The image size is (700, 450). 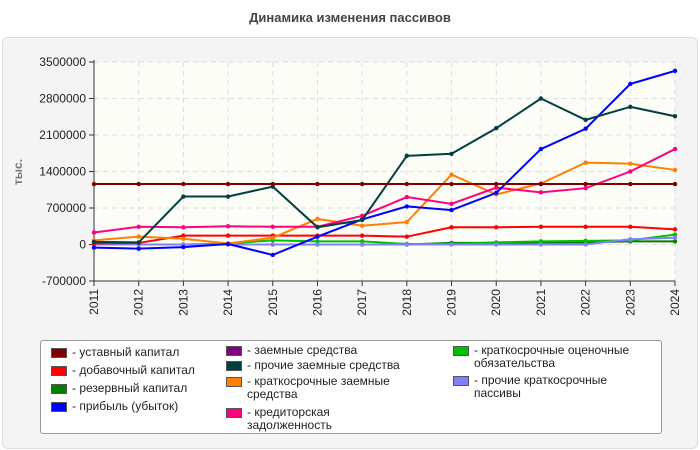 I want to click on legend-label: - краткосрочные оценочные обязательства, so click(x=552, y=356).